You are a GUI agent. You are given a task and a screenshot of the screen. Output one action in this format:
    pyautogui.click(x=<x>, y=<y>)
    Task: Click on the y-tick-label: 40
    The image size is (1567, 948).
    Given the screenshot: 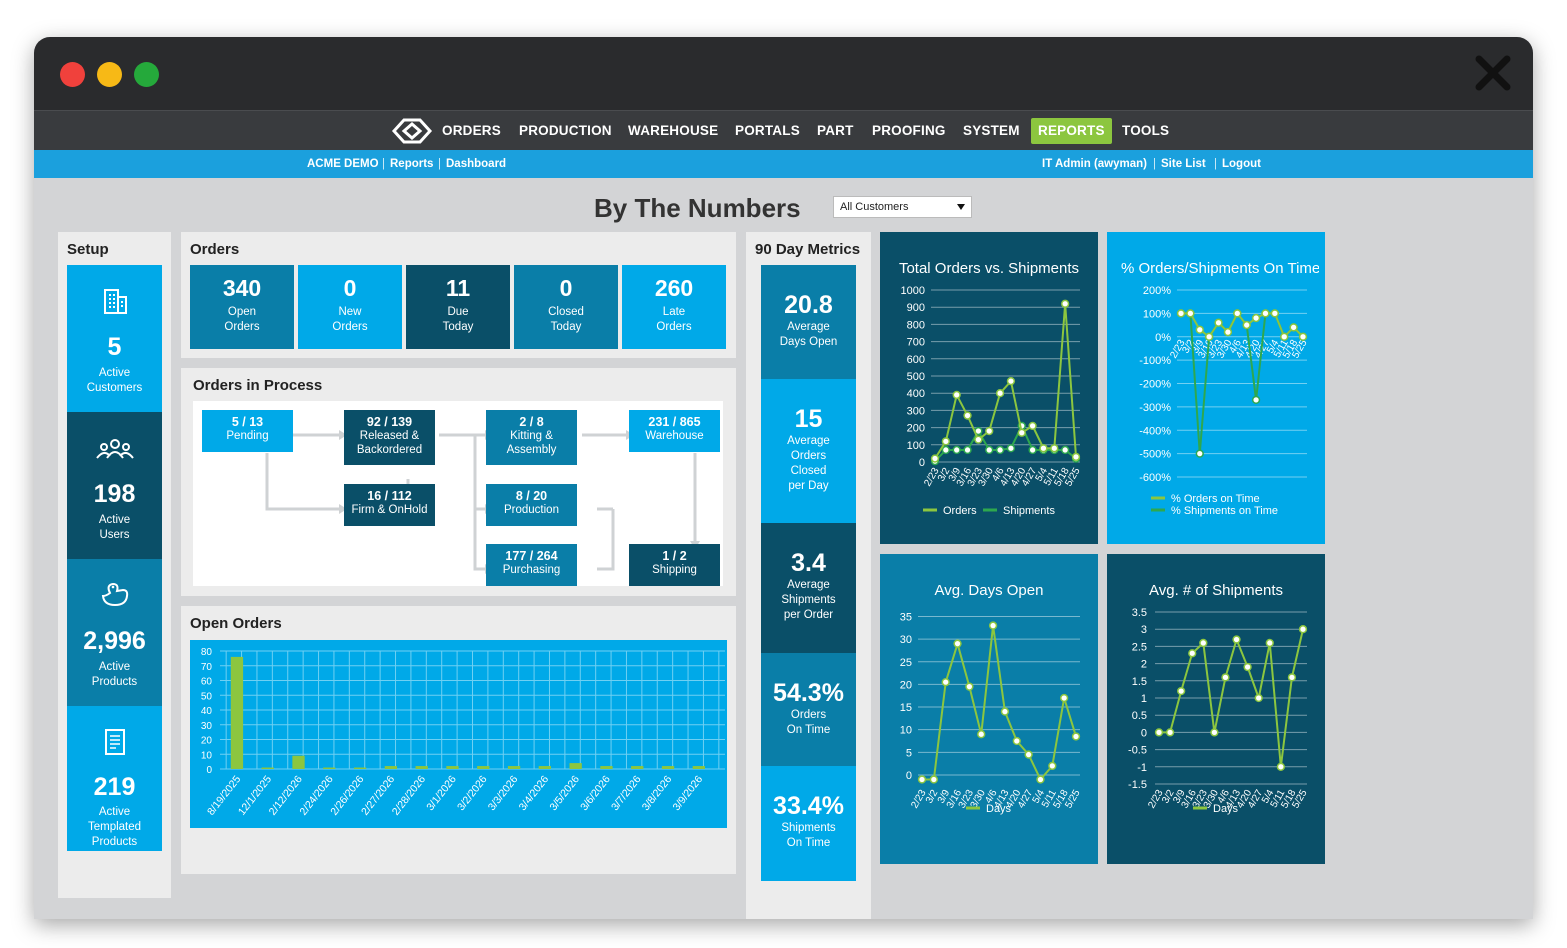 What is the action you would take?
    pyautogui.click(x=207, y=711)
    